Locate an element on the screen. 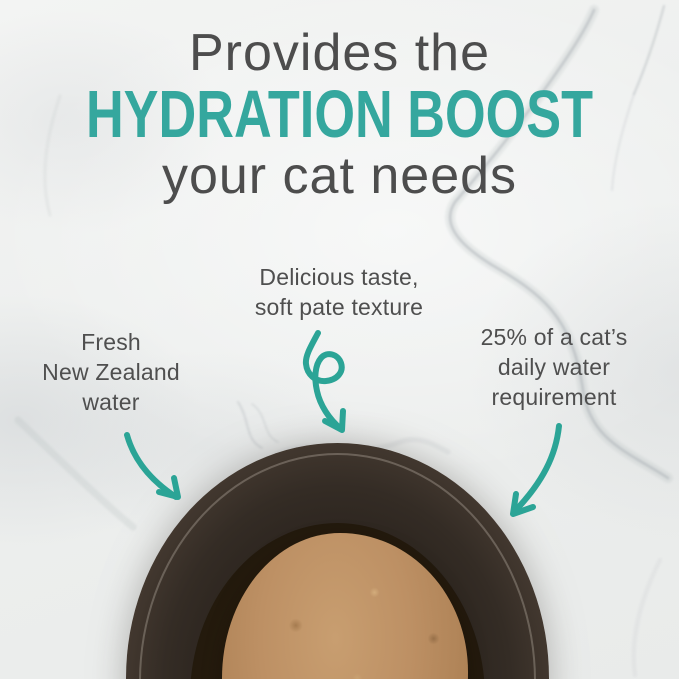 The image size is (679, 679). callout-water-line1: Fresh is located at coordinates (111, 342).